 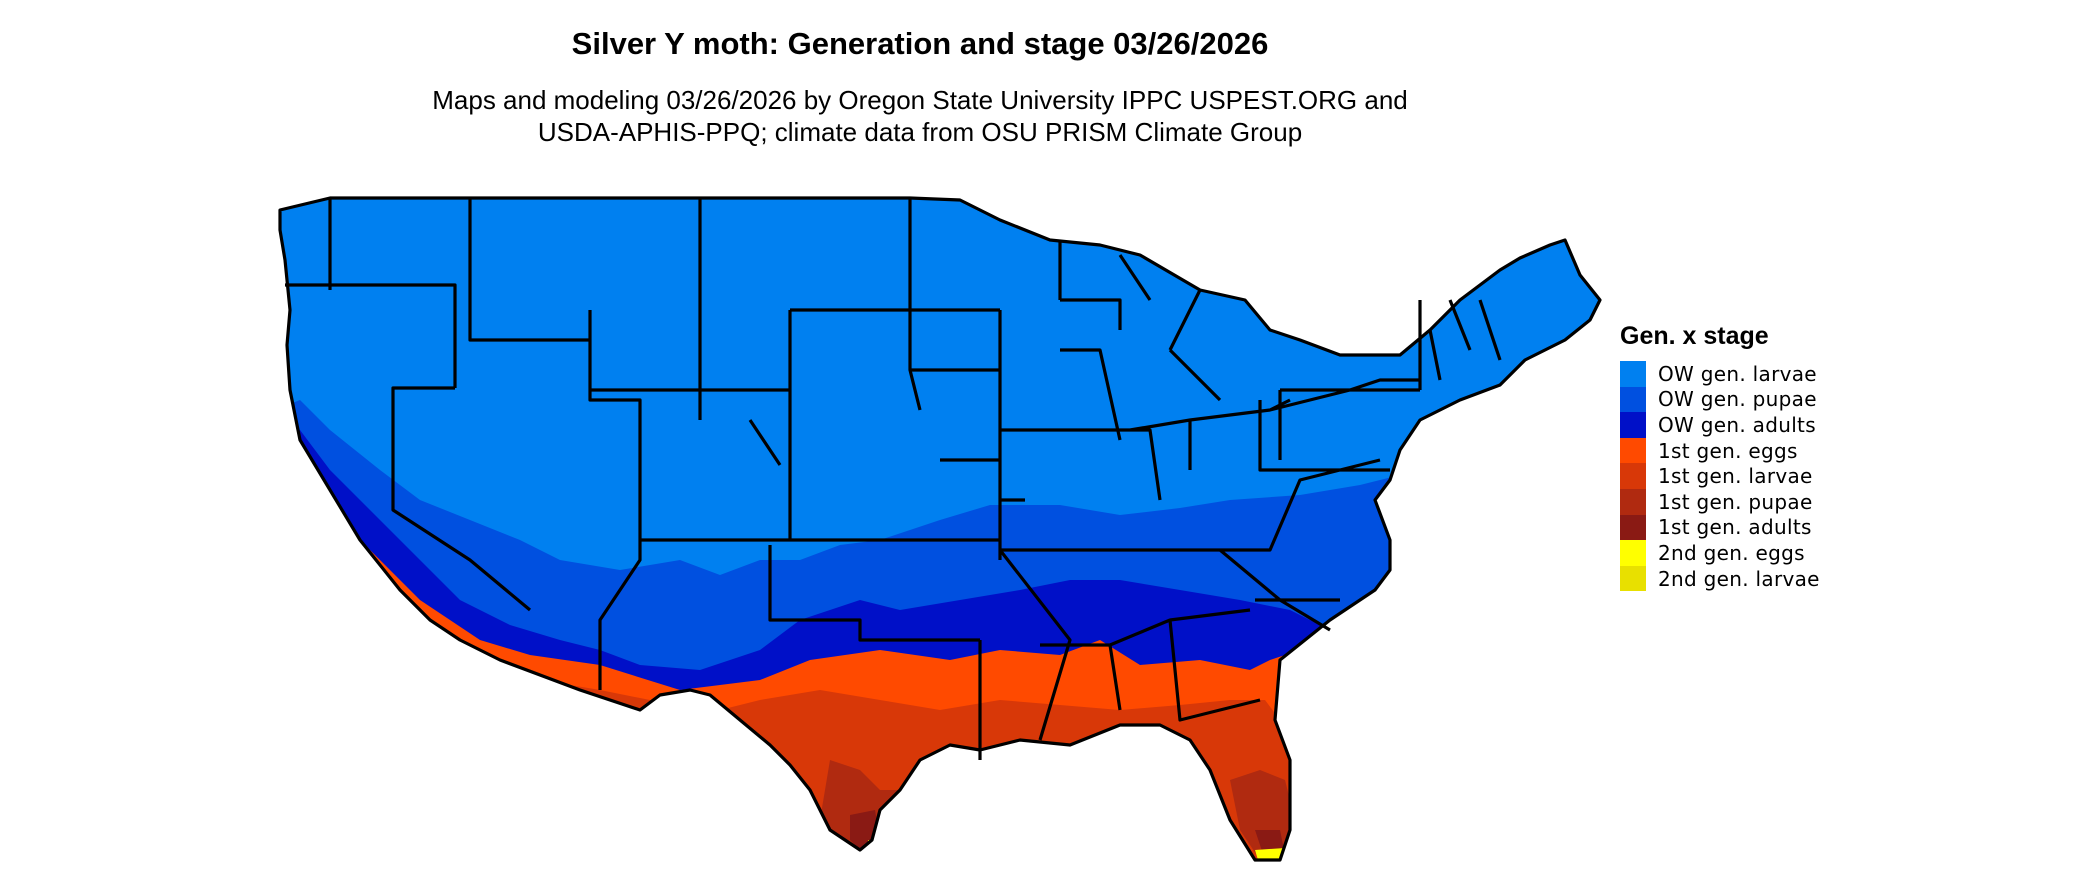 What do you see at coordinates (1737, 373) in the screenshot?
I see `legend-label: OW gen. larvae` at bounding box center [1737, 373].